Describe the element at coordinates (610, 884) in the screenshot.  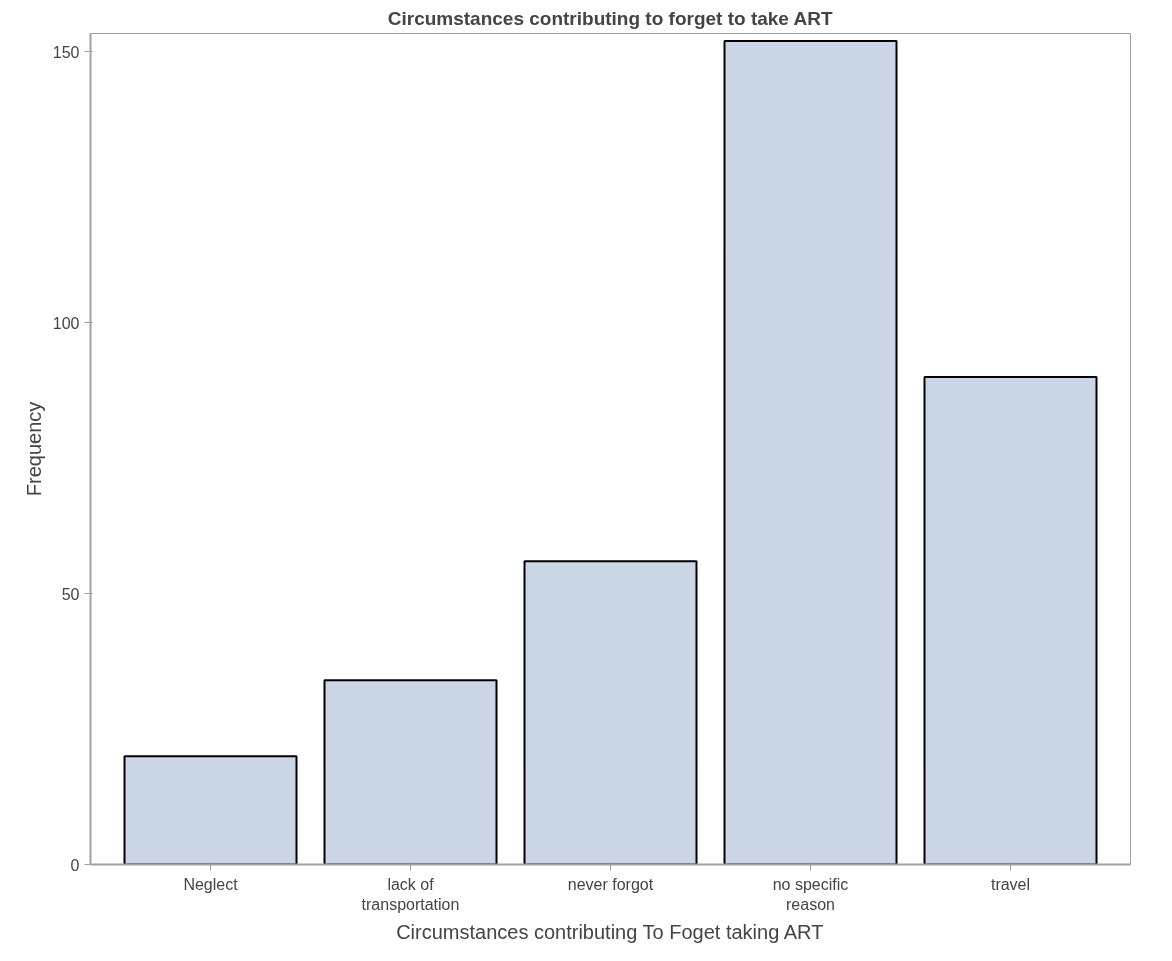
I see `x-tick-label: never forgot` at that location.